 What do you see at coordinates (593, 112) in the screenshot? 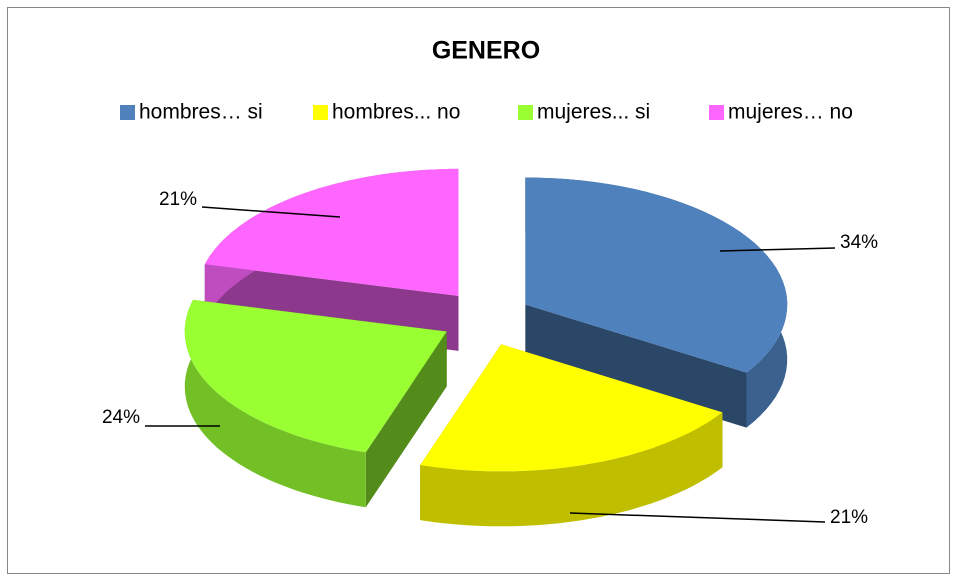
I see `legend-label: mujeres... si` at bounding box center [593, 112].